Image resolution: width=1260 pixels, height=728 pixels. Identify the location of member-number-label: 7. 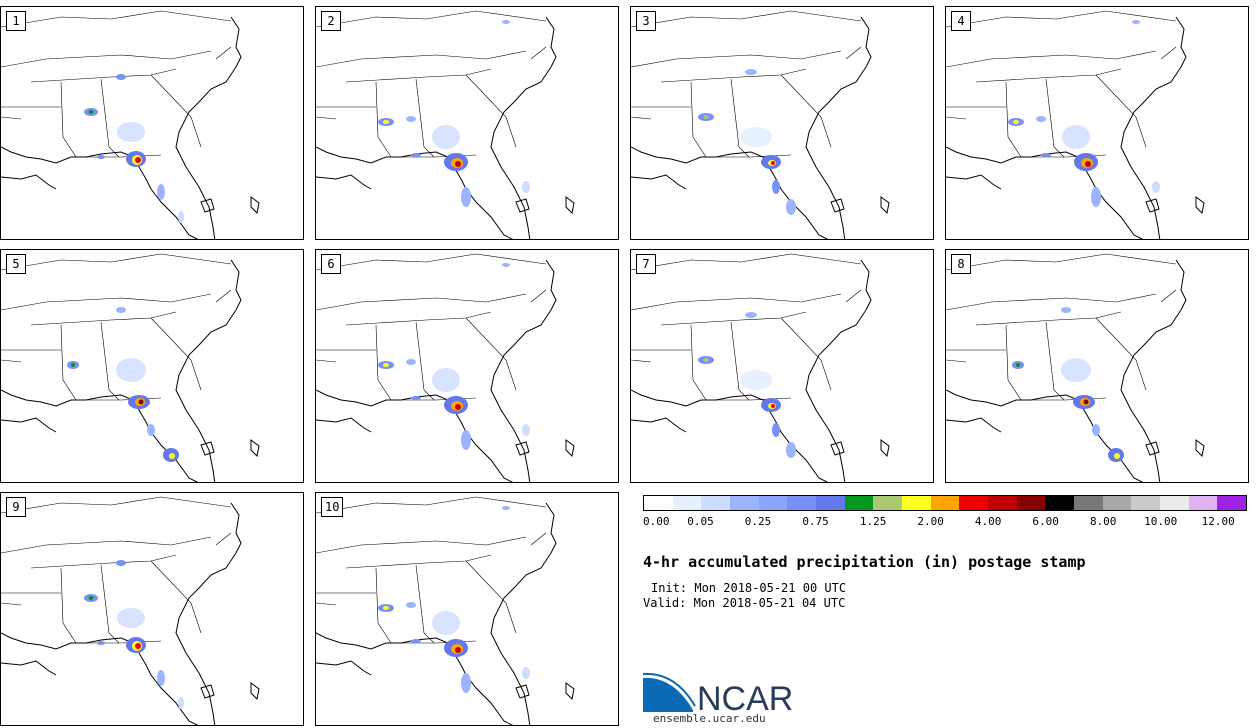
(646, 264).